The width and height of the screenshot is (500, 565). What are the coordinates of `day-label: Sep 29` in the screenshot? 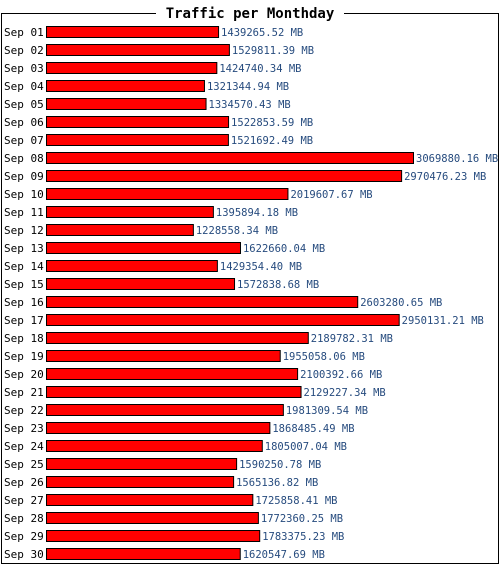 It's located at (24, 536).